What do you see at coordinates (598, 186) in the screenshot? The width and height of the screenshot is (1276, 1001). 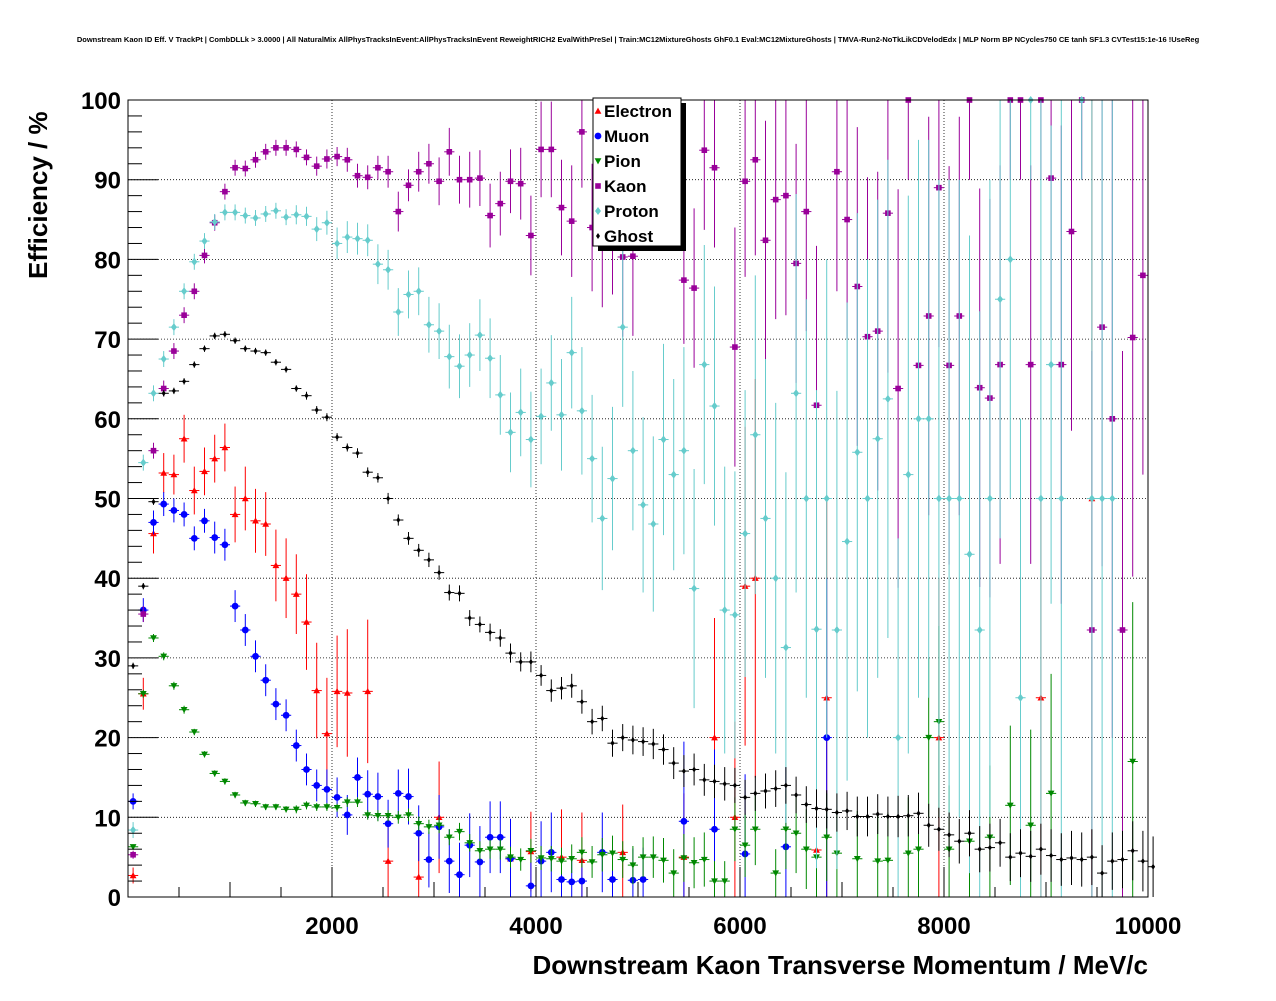 I see `legend-marker-kaon` at bounding box center [598, 186].